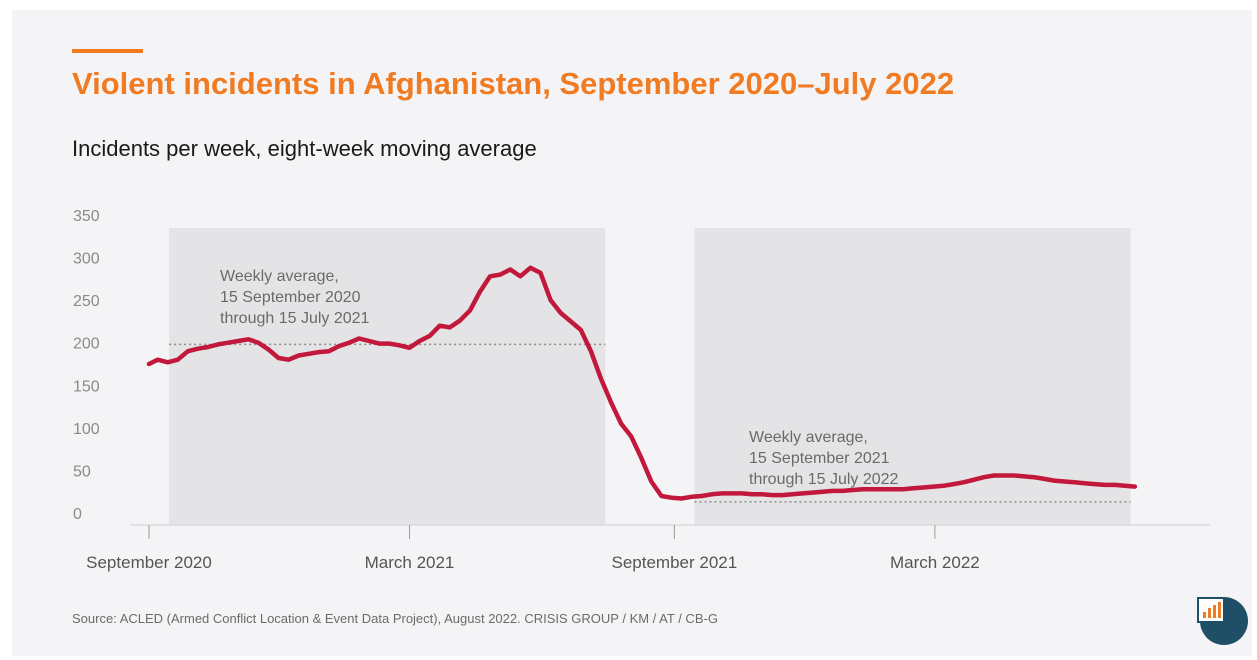 The height and width of the screenshot is (660, 1257). I want to click on reference-annotation-2: 15 September 2021, so click(819, 458).